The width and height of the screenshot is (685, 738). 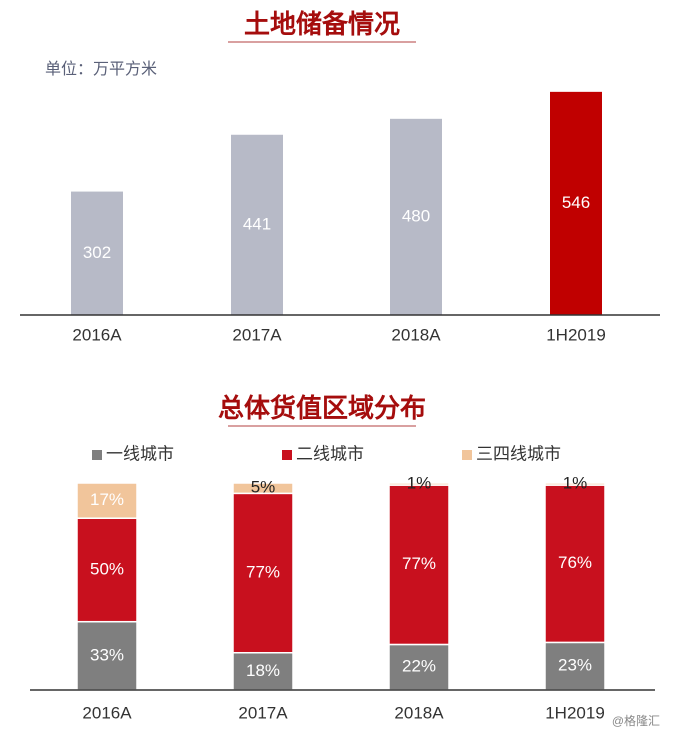 I want to click on value-label: 50%, so click(x=107, y=568).